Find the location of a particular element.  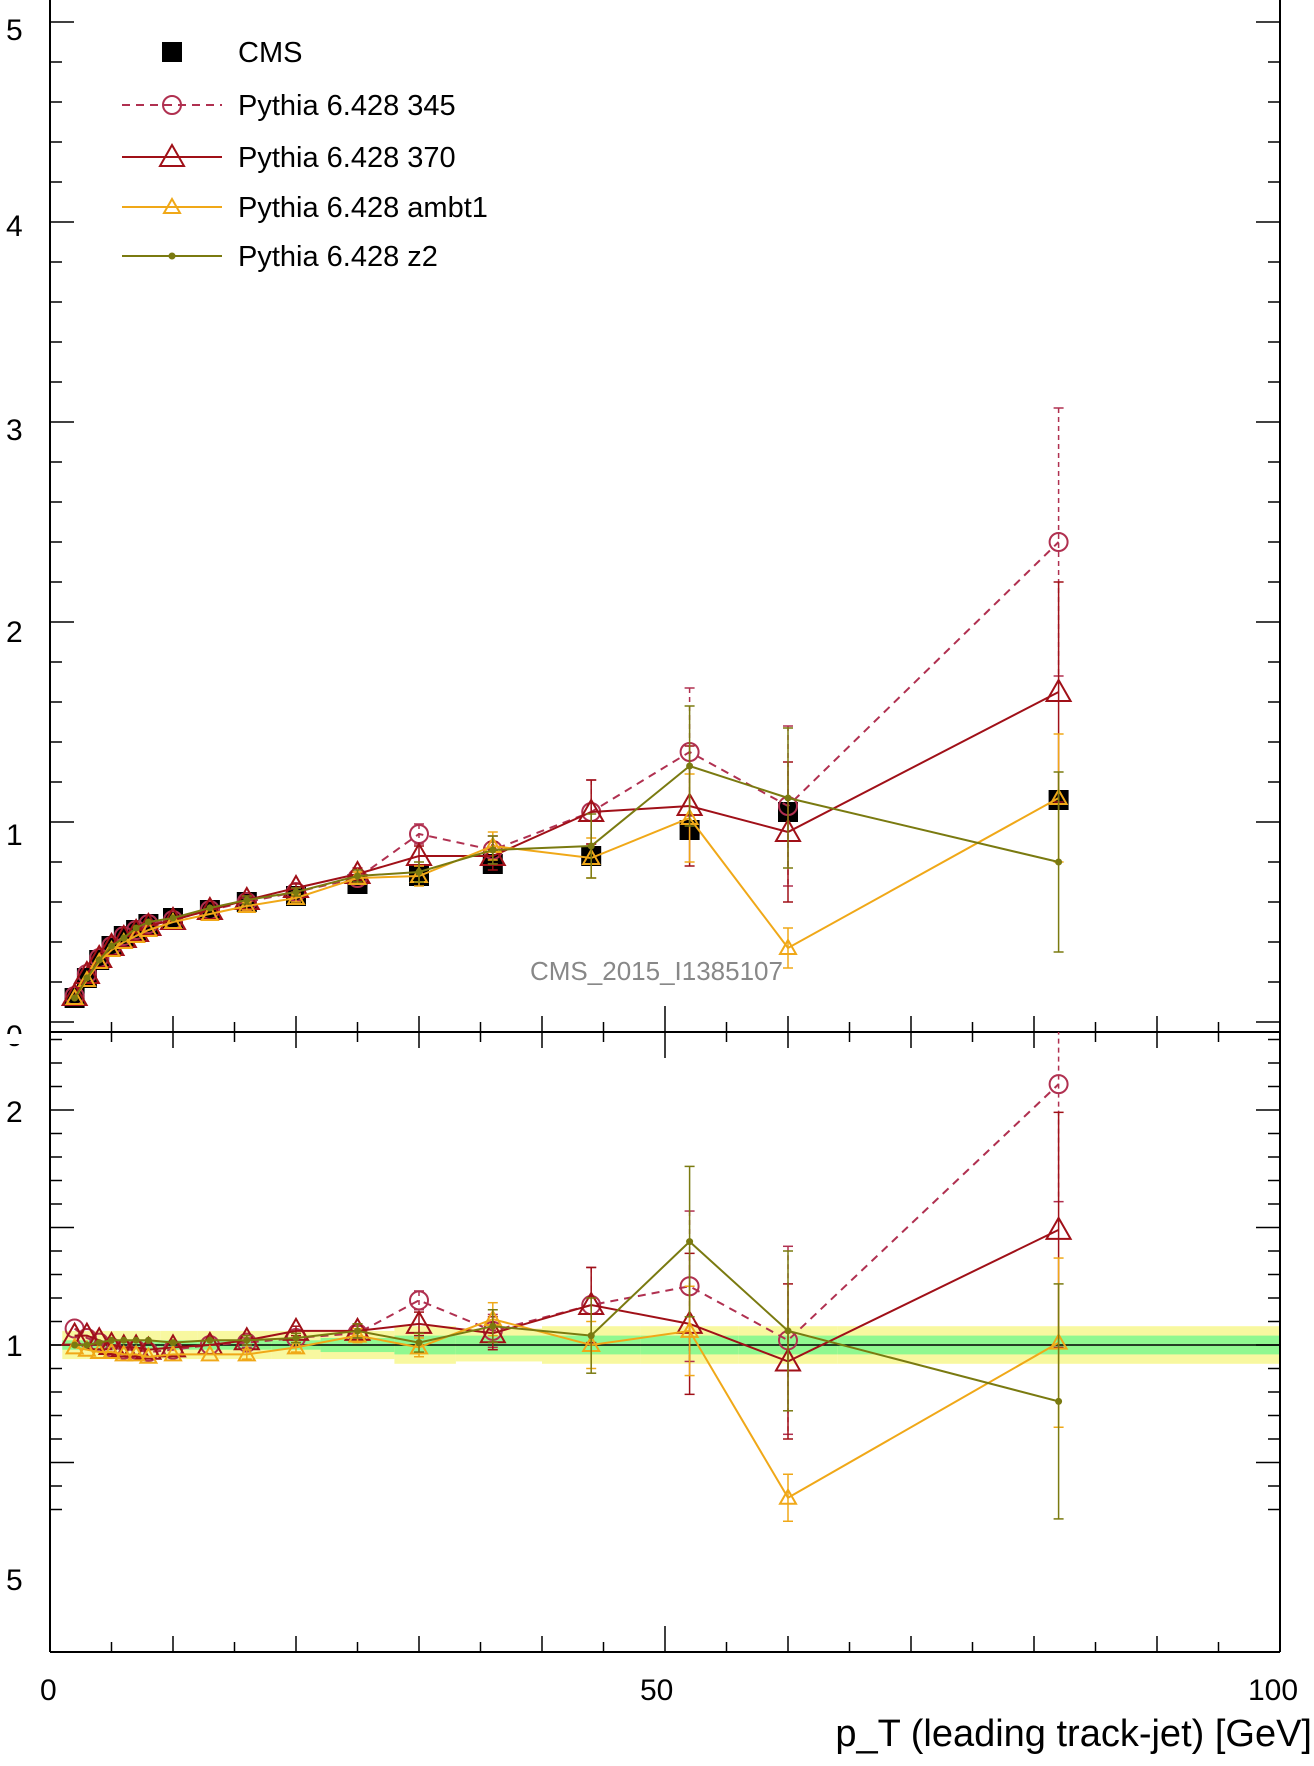

legend-item: Pythia 6.428 ambt1 is located at coordinates (305, 208).